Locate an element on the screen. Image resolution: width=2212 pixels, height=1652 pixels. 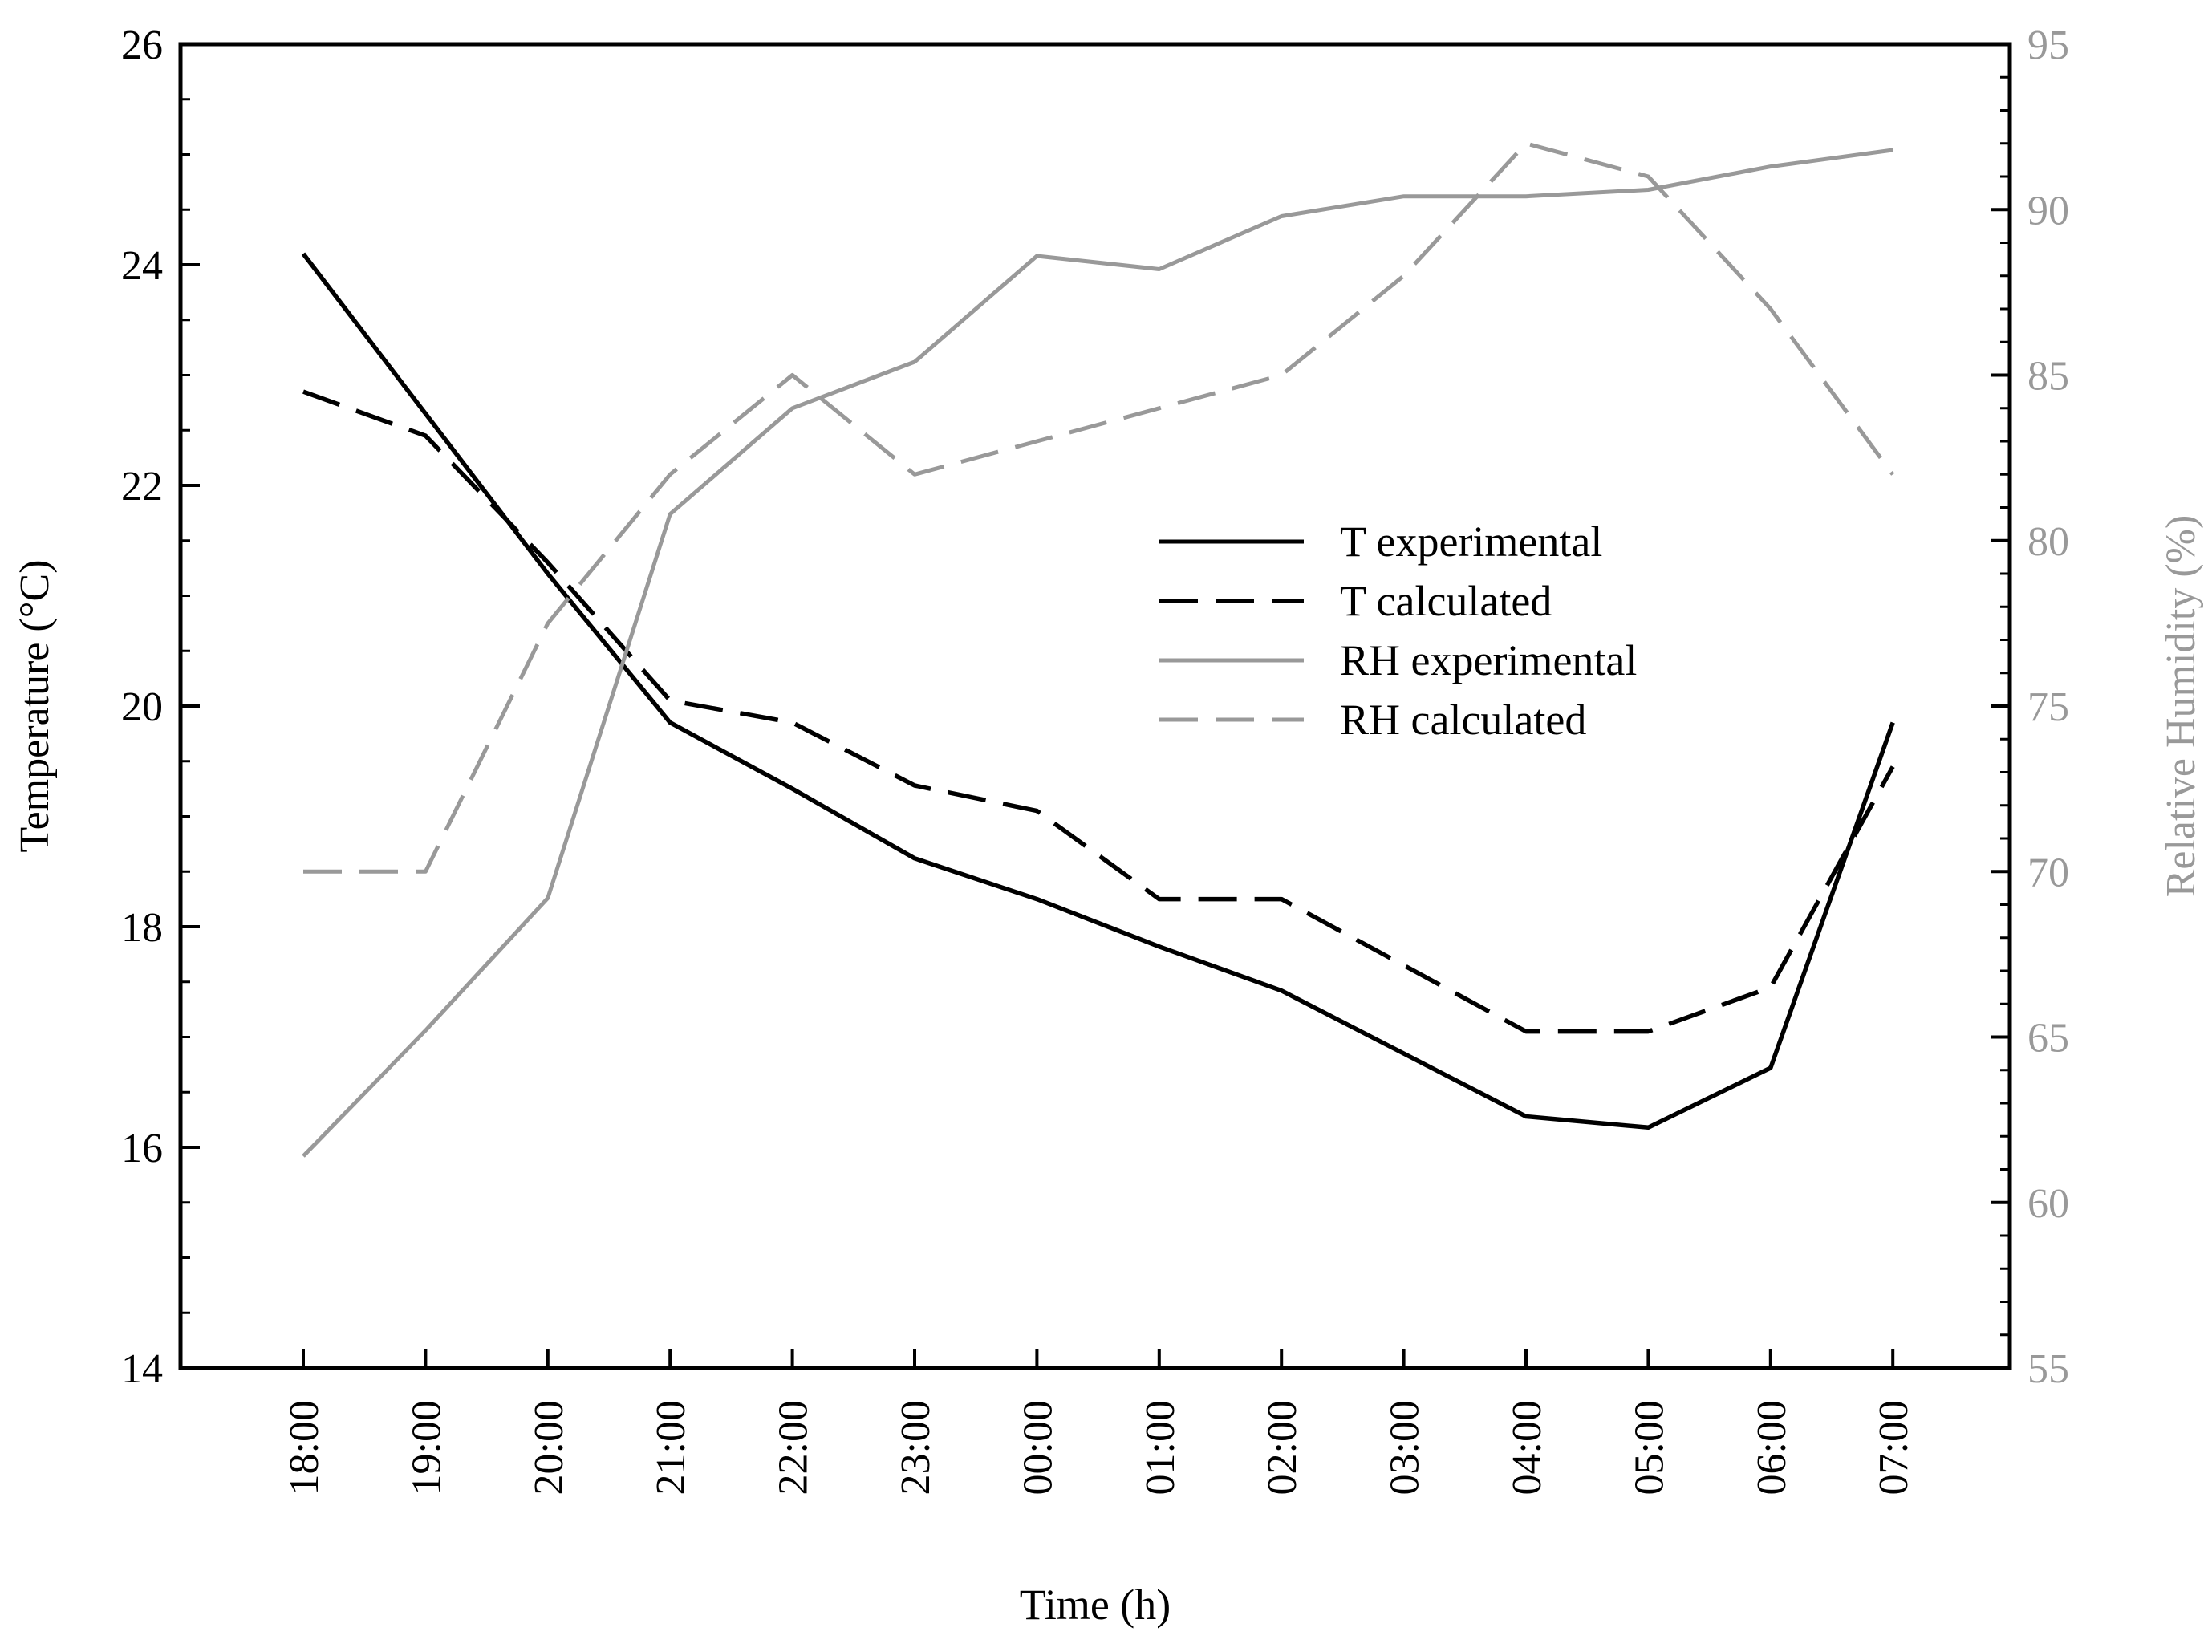
legend-label: T calculated is located at coordinates (1446, 601).